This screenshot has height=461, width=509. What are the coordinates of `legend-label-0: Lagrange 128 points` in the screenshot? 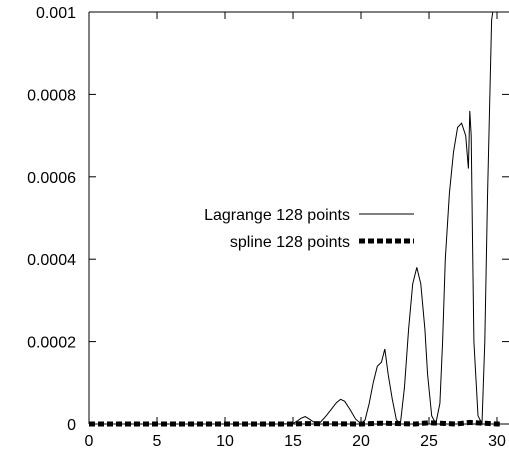 It's located at (277, 215).